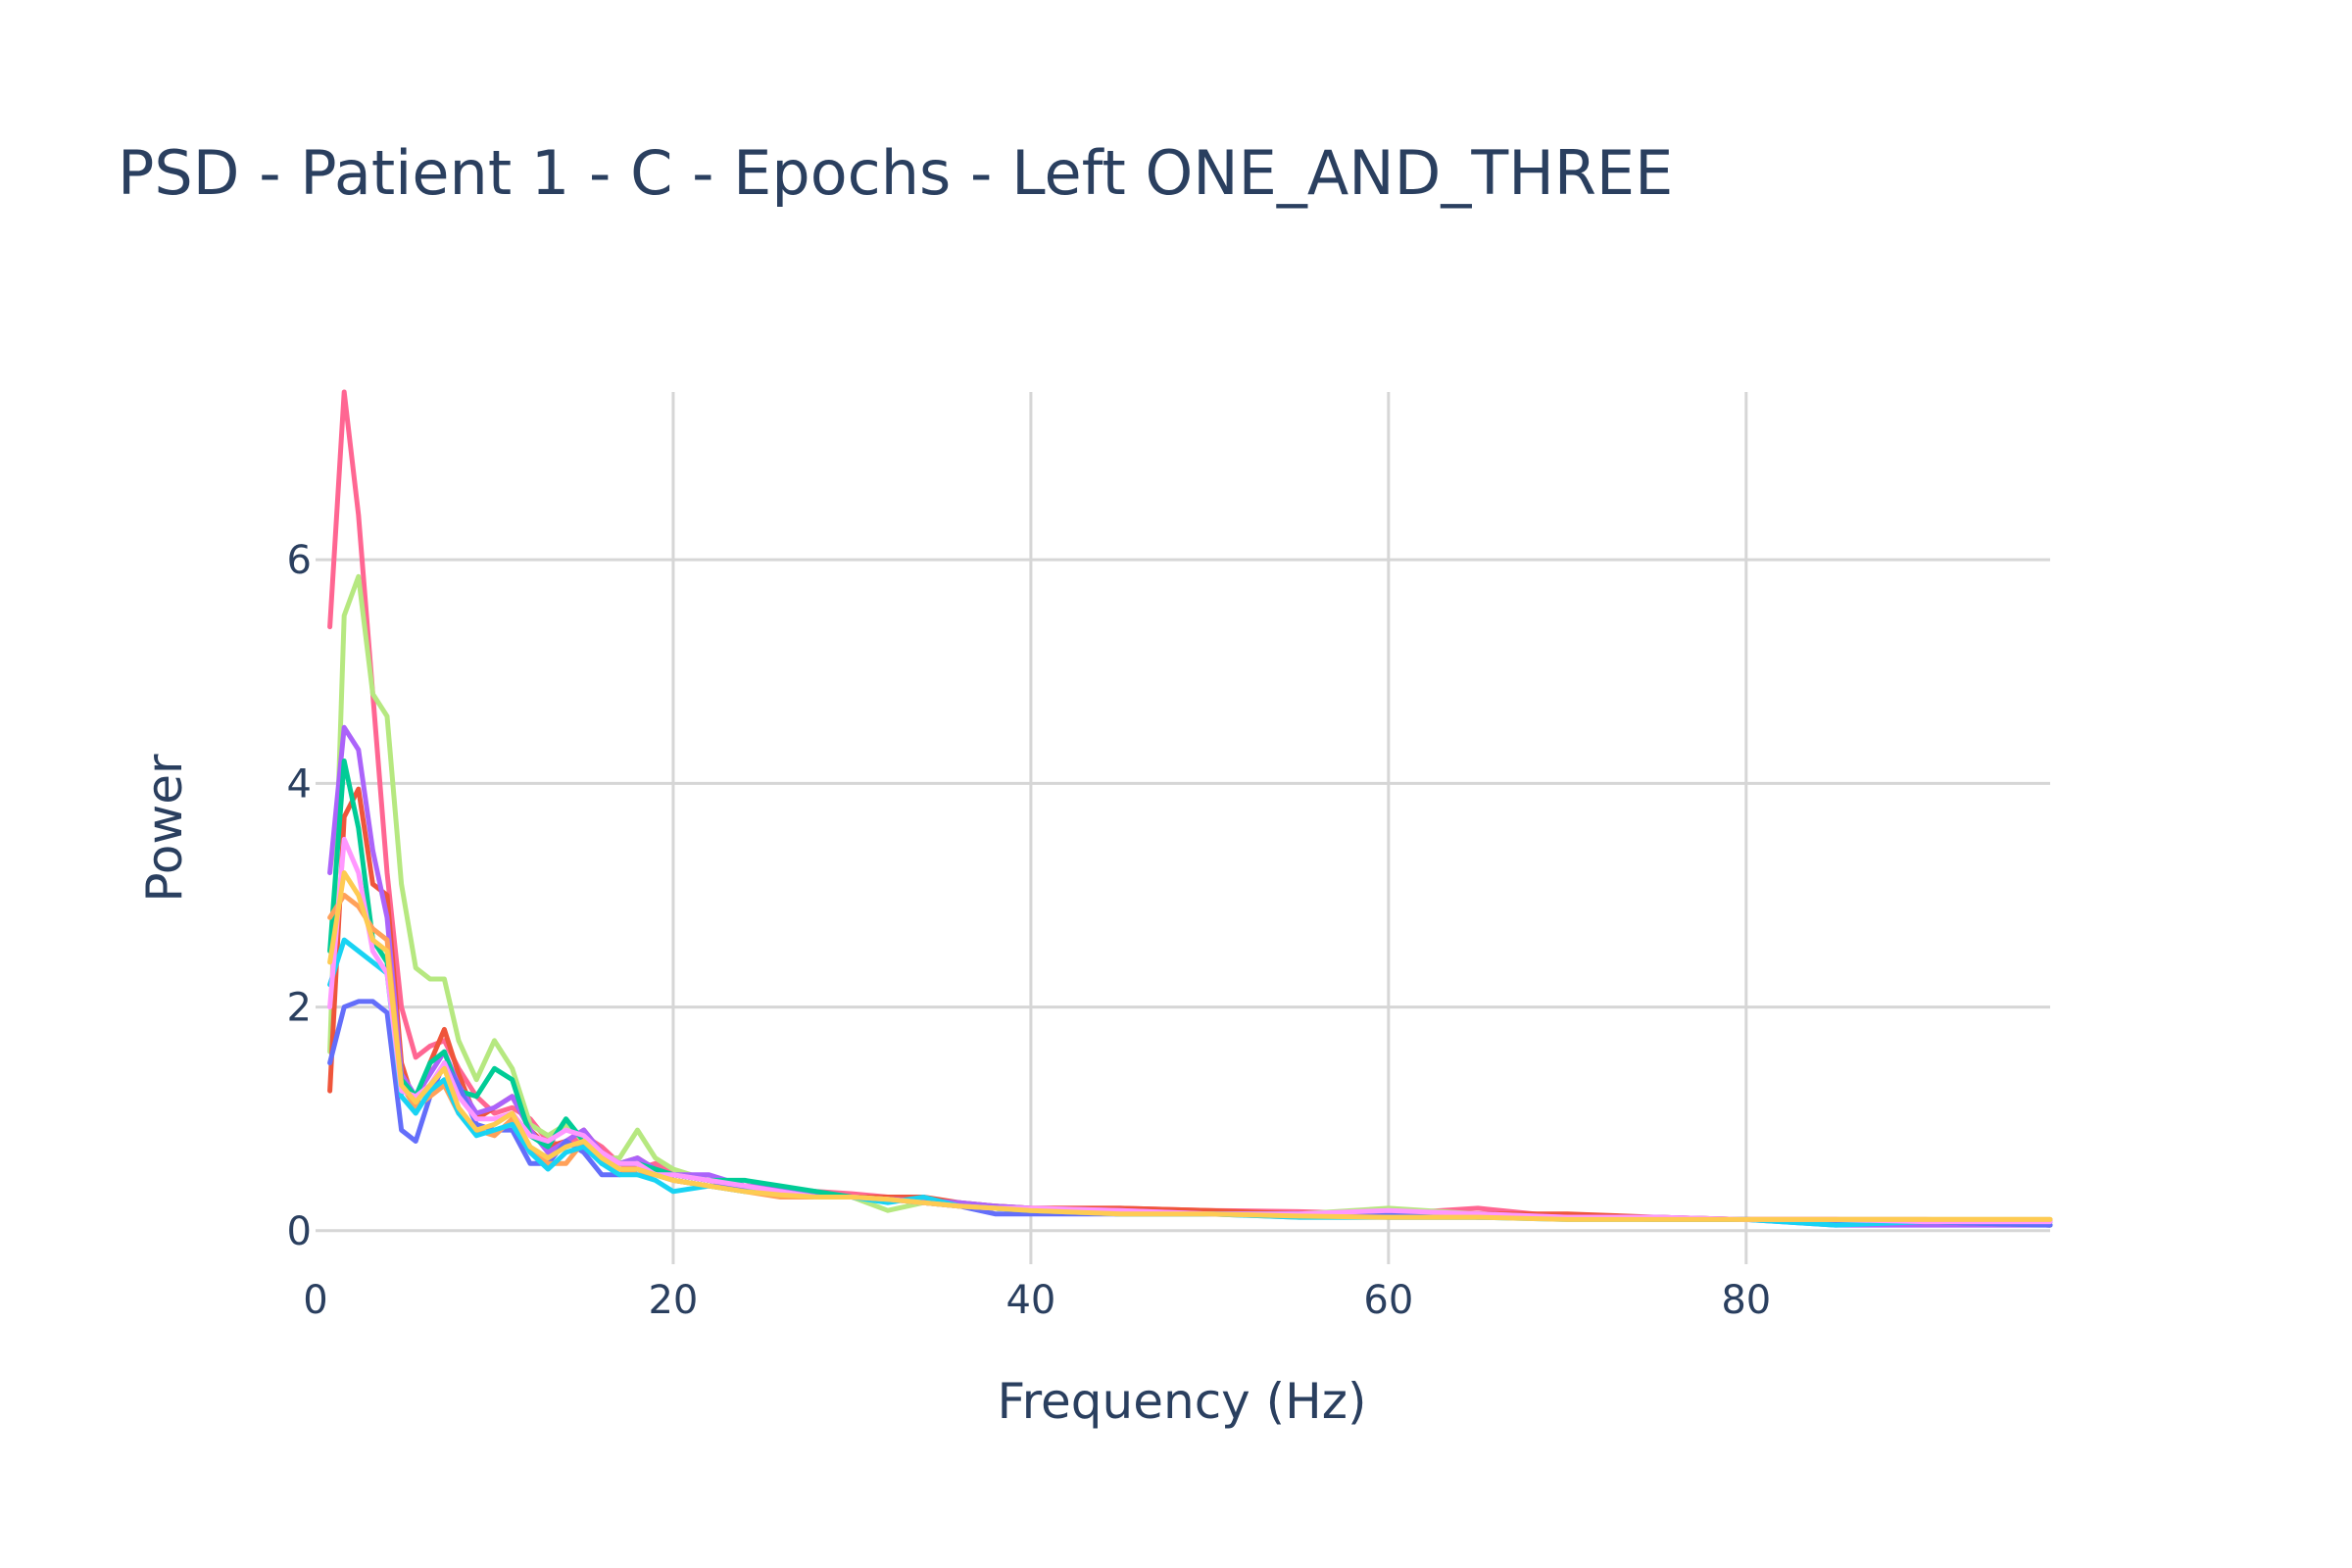 This screenshot has width=2352, height=1568. I want to click on y-tick-label-3: 6, so click(299, 560).